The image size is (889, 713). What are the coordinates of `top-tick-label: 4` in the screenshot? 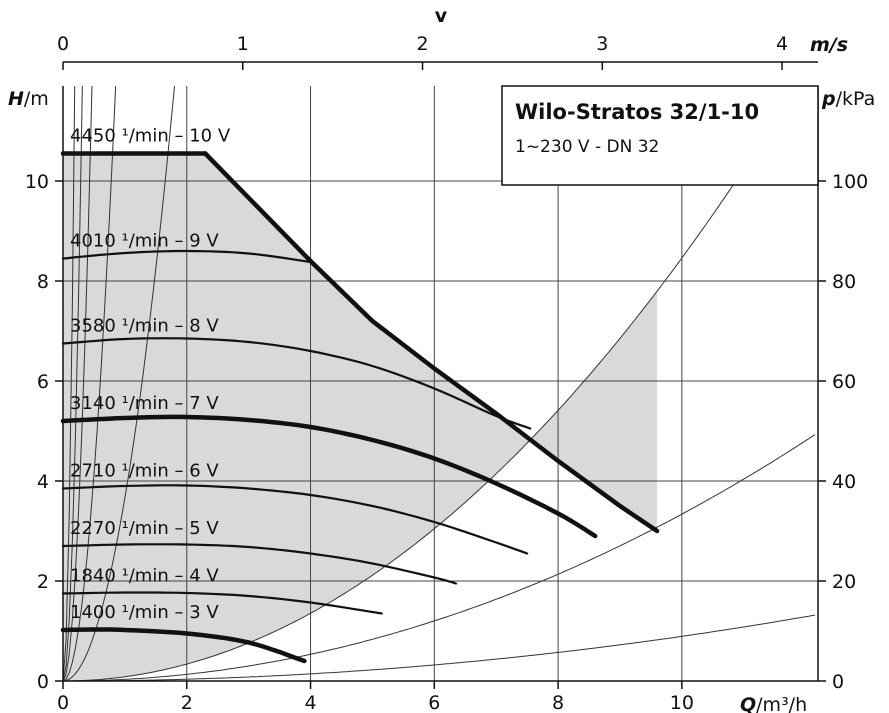 It's located at (782, 44).